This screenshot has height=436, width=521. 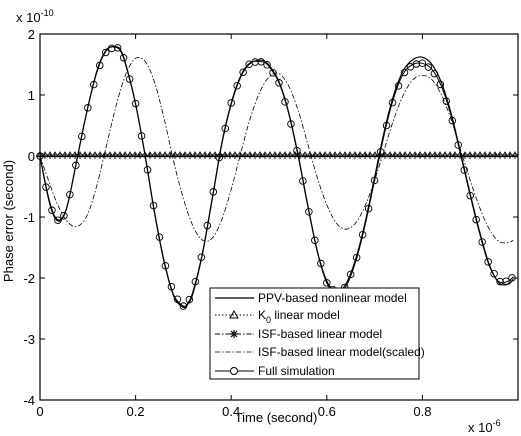 I want to click on y-tick-label: -4, so click(x=29, y=400).